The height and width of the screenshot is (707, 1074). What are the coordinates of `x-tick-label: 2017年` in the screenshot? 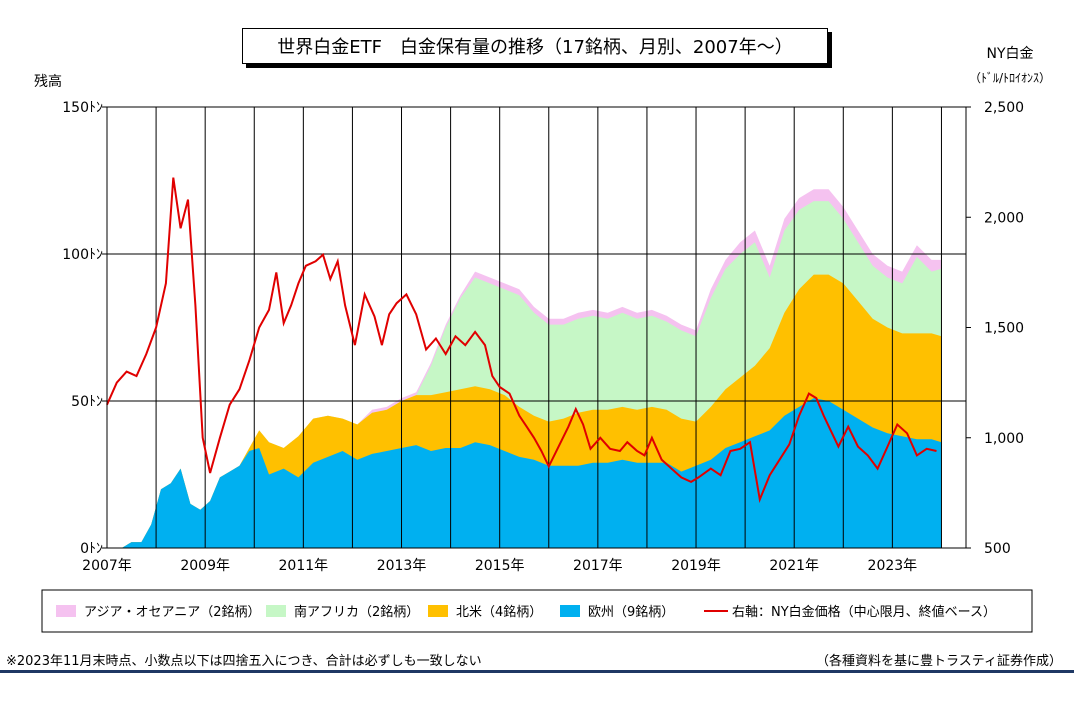 It's located at (598, 566).